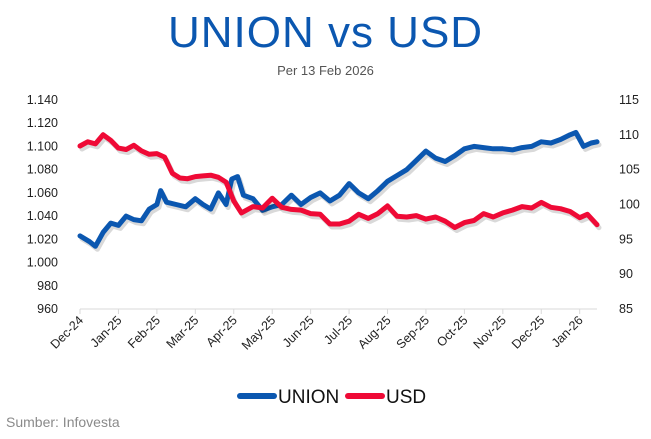 The height and width of the screenshot is (439, 651). Describe the element at coordinates (47, 309) in the screenshot. I see `y-left-tick-label: 960` at that location.